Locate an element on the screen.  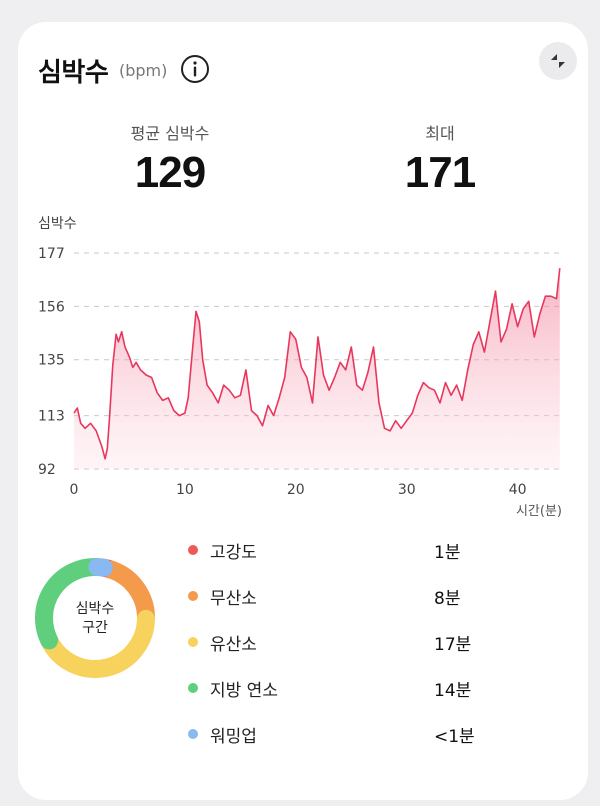
zone-time: 8분 is located at coordinates (447, 599).